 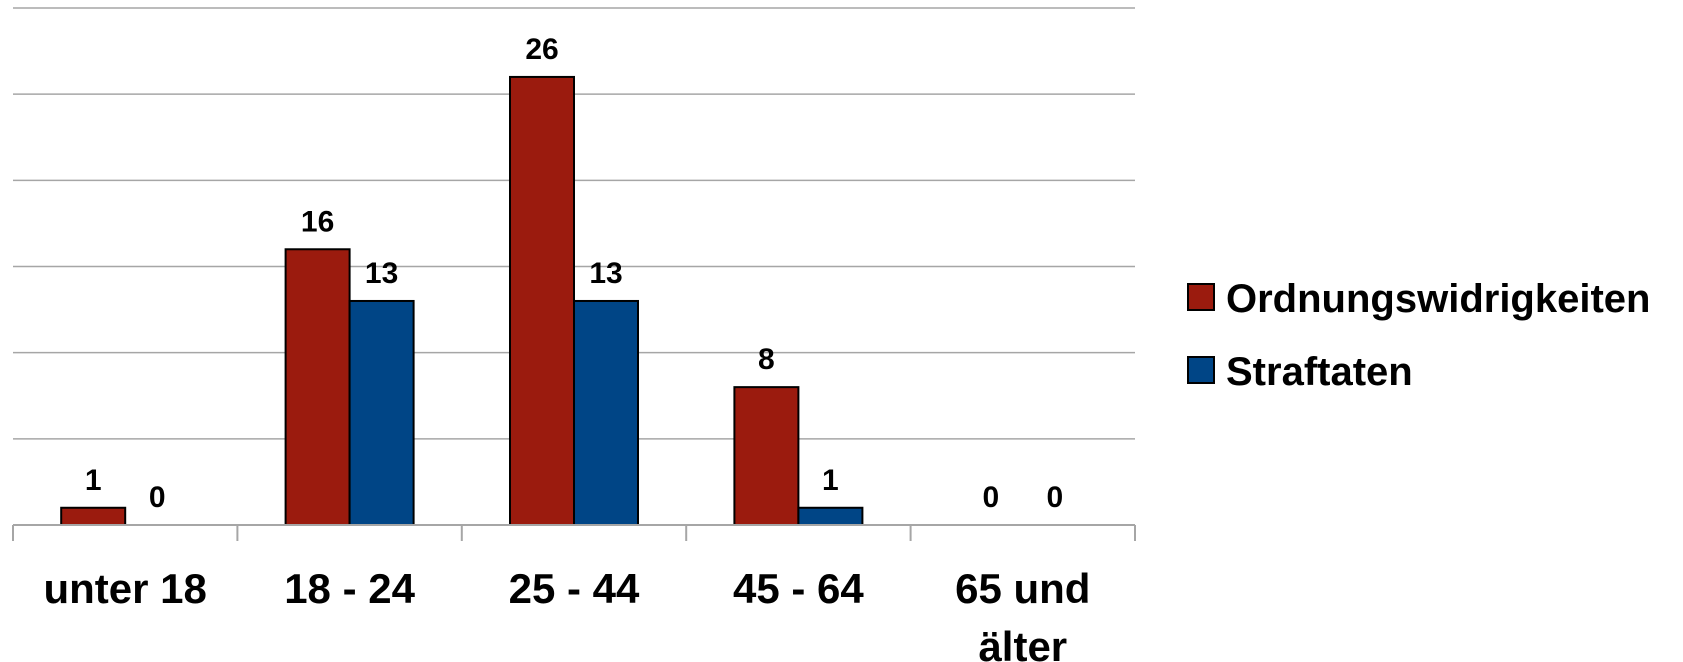 What do you see at coordinates (574, 588) in the screenshot?
I see `x-tick-label: 25 - 44` at bounding box center [574, 588].